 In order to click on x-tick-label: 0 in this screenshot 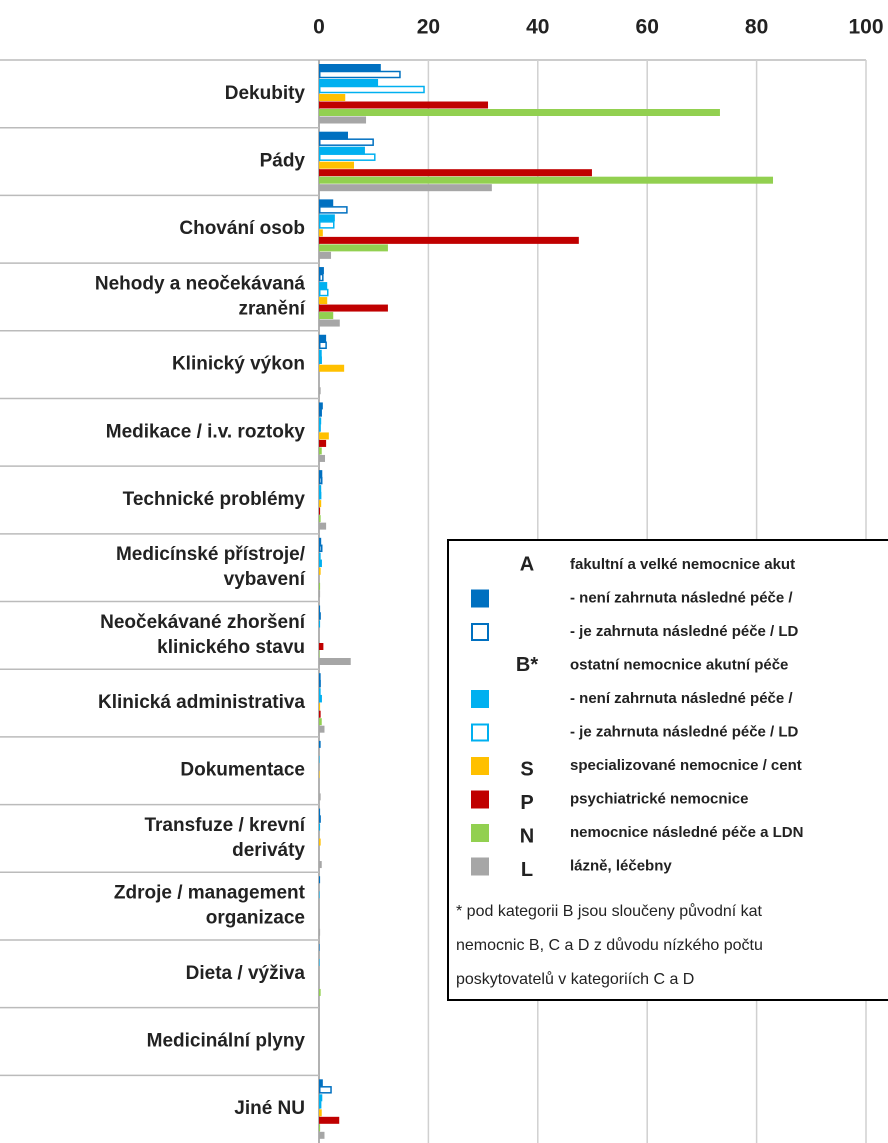, I will do `click(319, 27)`.